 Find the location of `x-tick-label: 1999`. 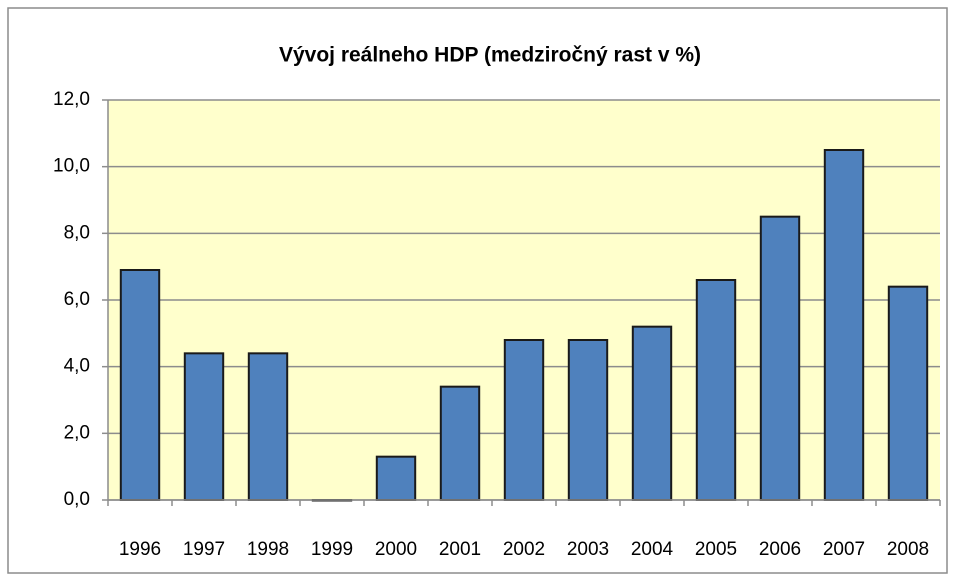

x-tick-label: 1999 is located at coordinates (332, 549).